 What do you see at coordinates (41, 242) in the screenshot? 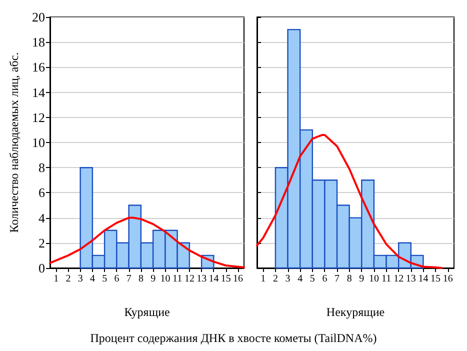
I see `y-tick-label: 2` at bounding box center [41, 242].